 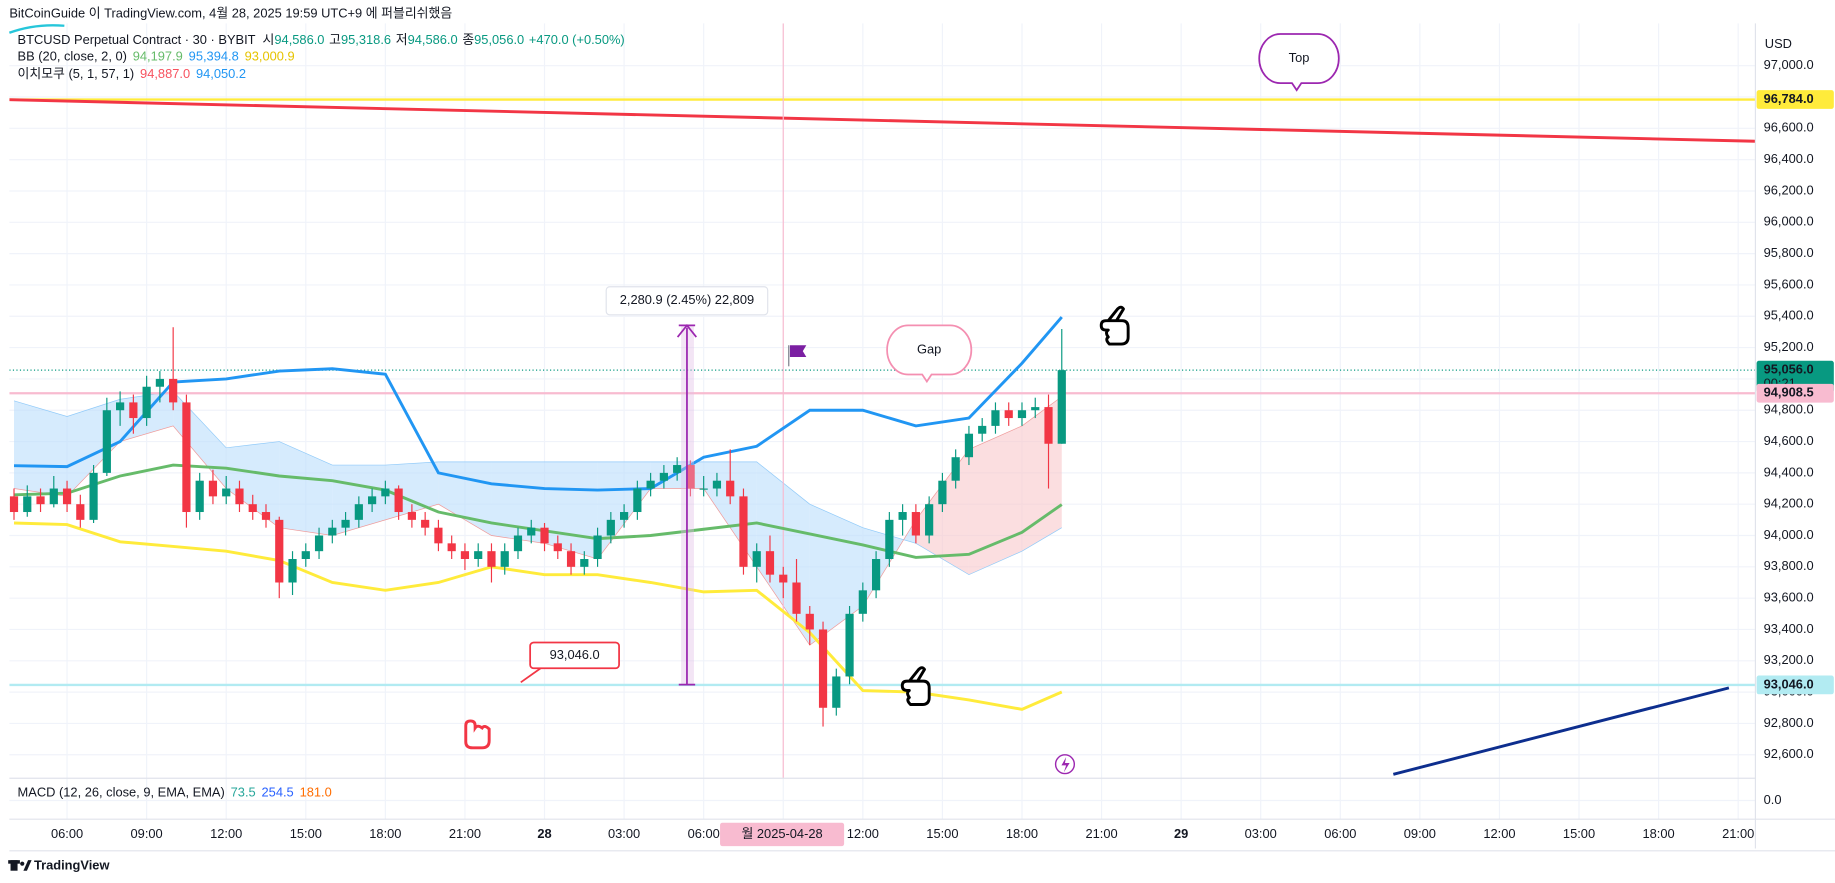 I want to click on legend-item: 95,394.8, so click(x=214, y=56).